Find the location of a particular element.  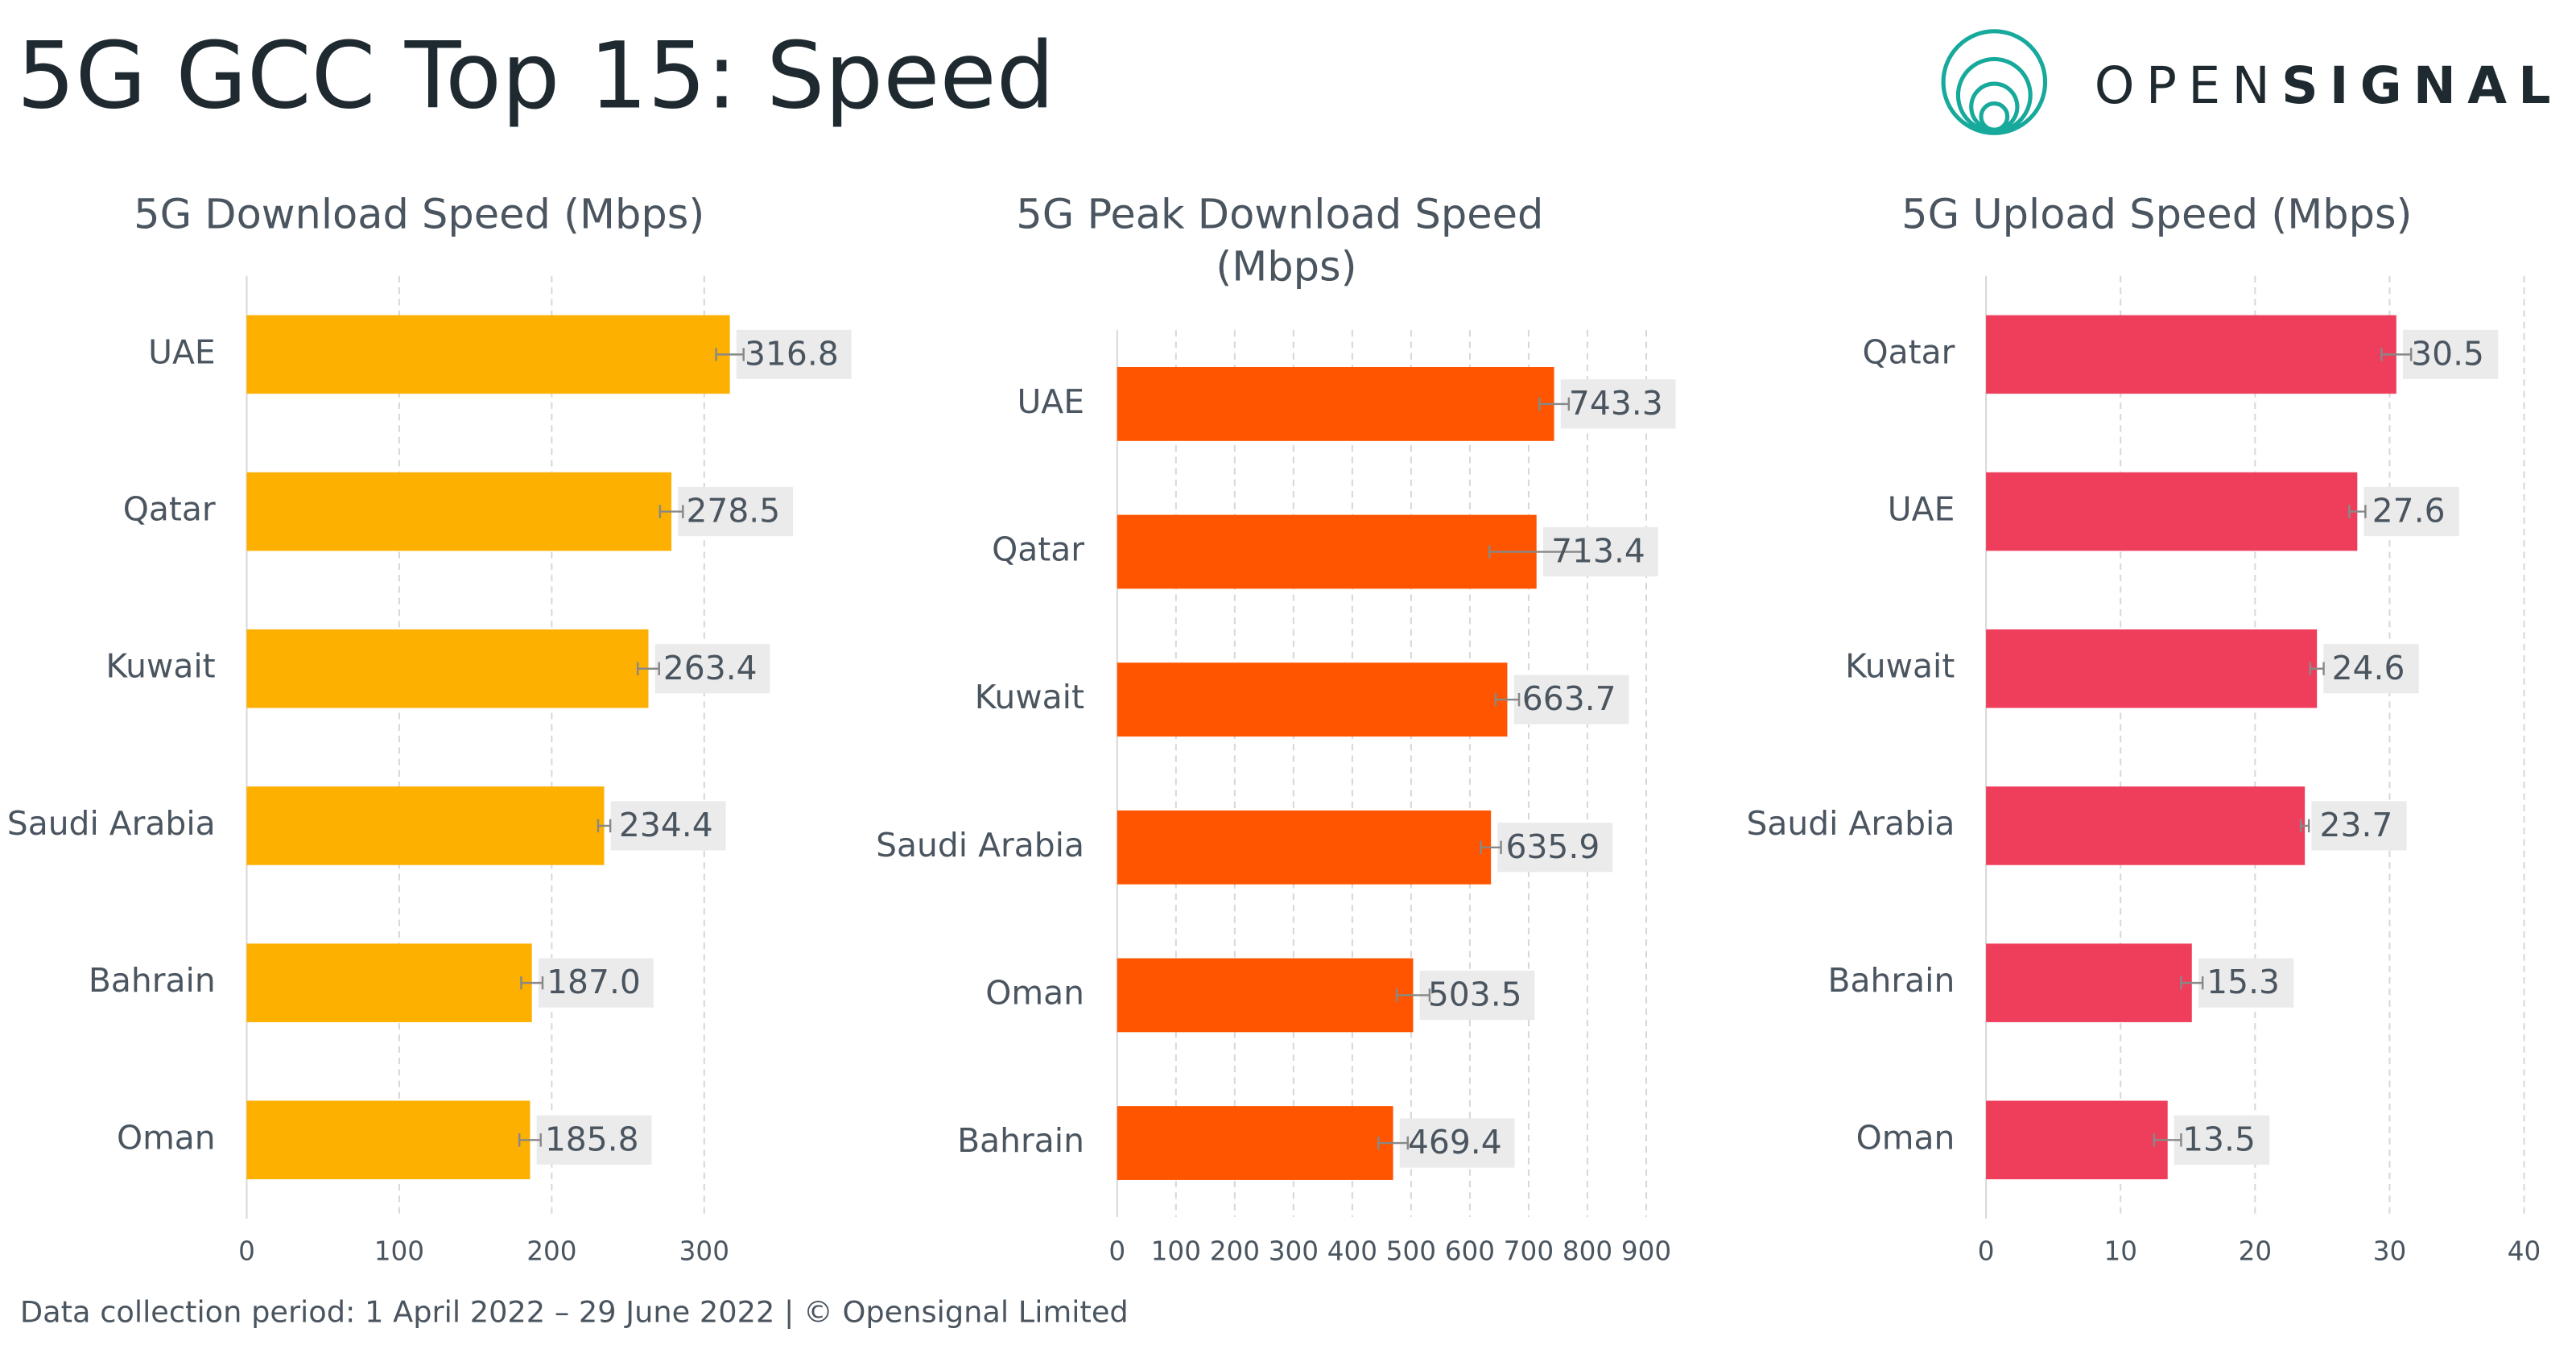

chart-title: 5G Upload Speed (Mbps) is located at coordinates (2156, 214).